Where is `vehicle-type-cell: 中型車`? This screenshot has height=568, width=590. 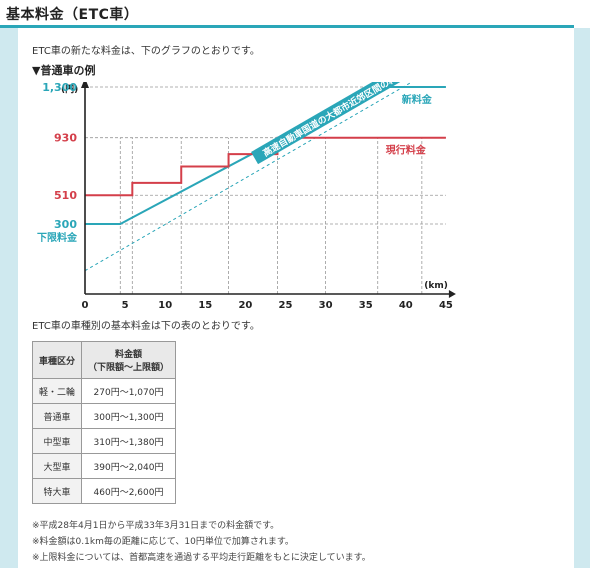 vehicle-type-cell: 中型車 is located at coordinates (57, 441).